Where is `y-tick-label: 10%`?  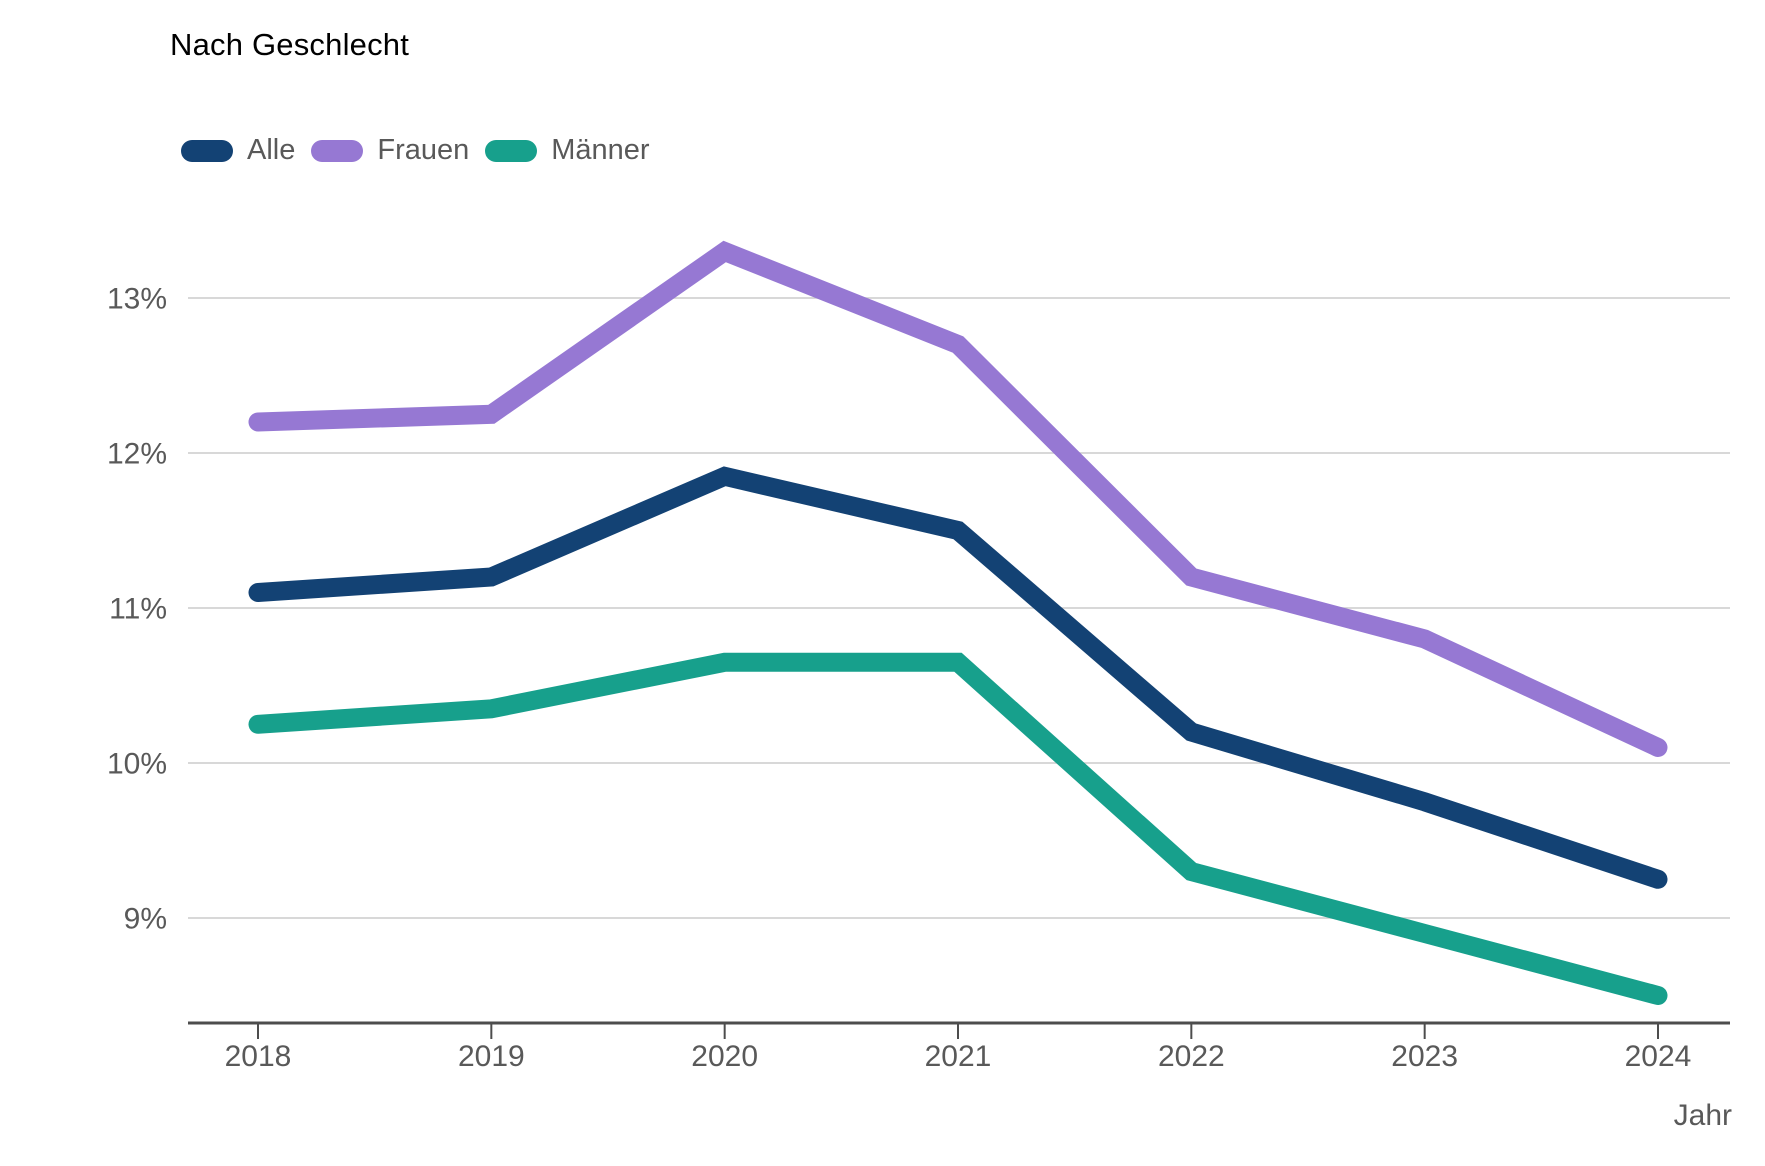 y-tick-label: 10% is located at coordinates (137, 764).